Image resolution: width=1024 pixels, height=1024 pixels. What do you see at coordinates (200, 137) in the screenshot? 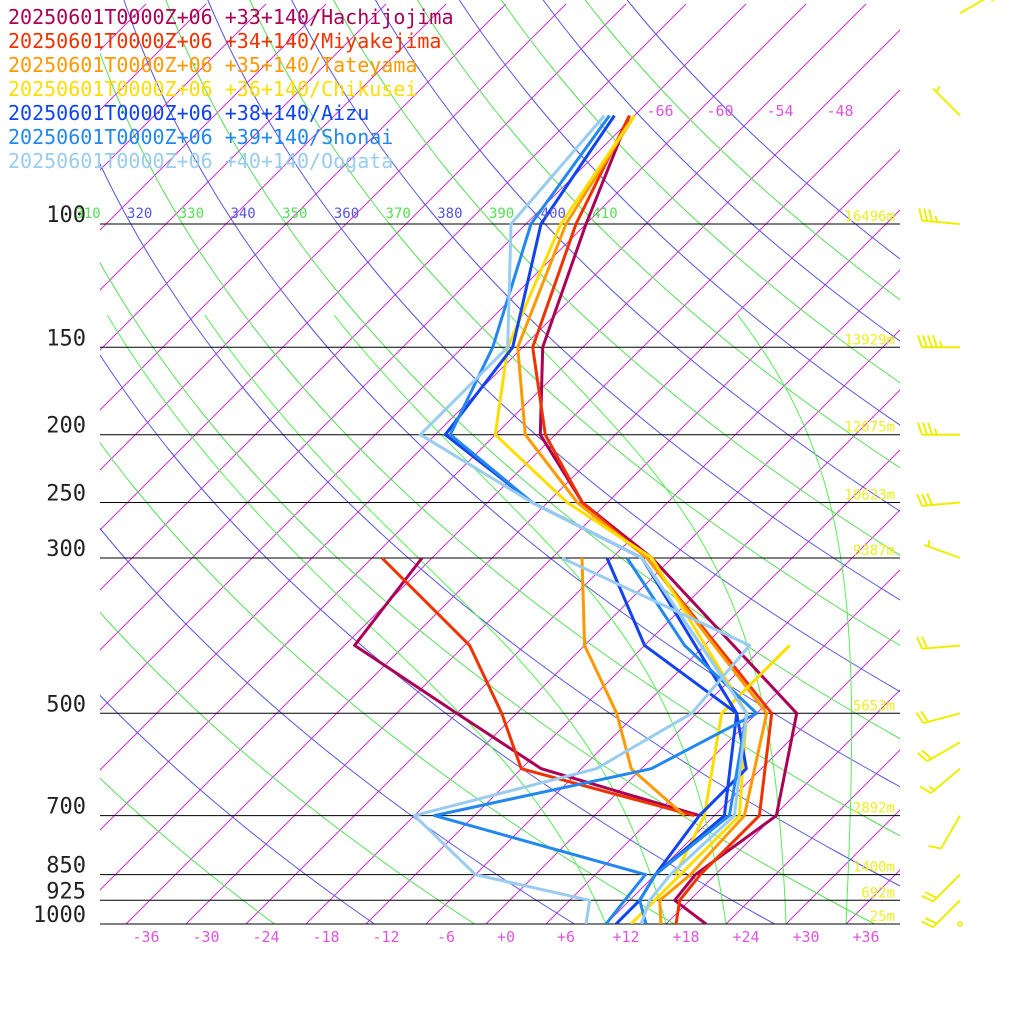
I see `legend-entry: 20250601T0000Z+06 +39+140/Shonai` at bounding box center [200, 137].